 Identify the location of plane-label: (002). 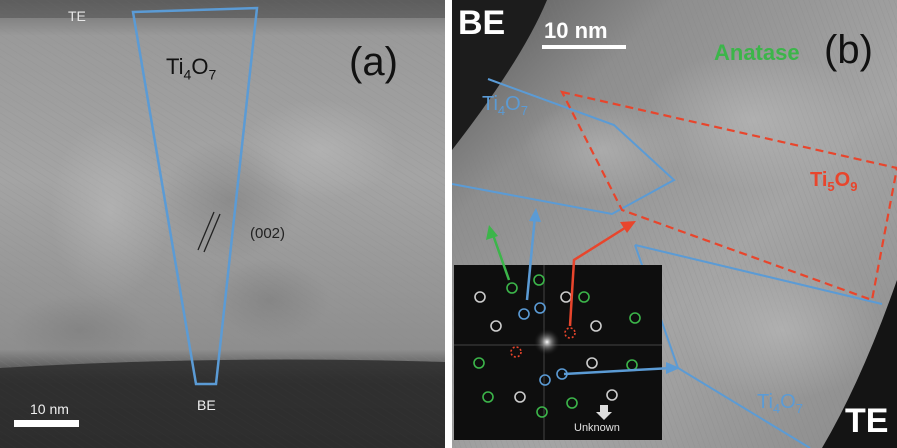
(268, 233).